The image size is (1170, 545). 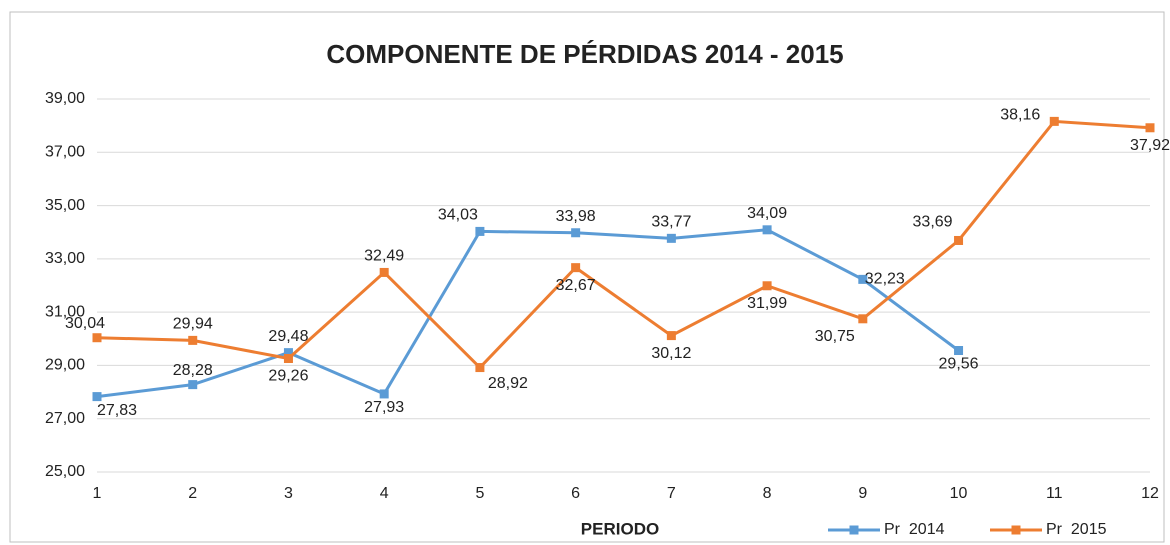 I want to click on data-label: 32,49, so click(x=384, y=256).